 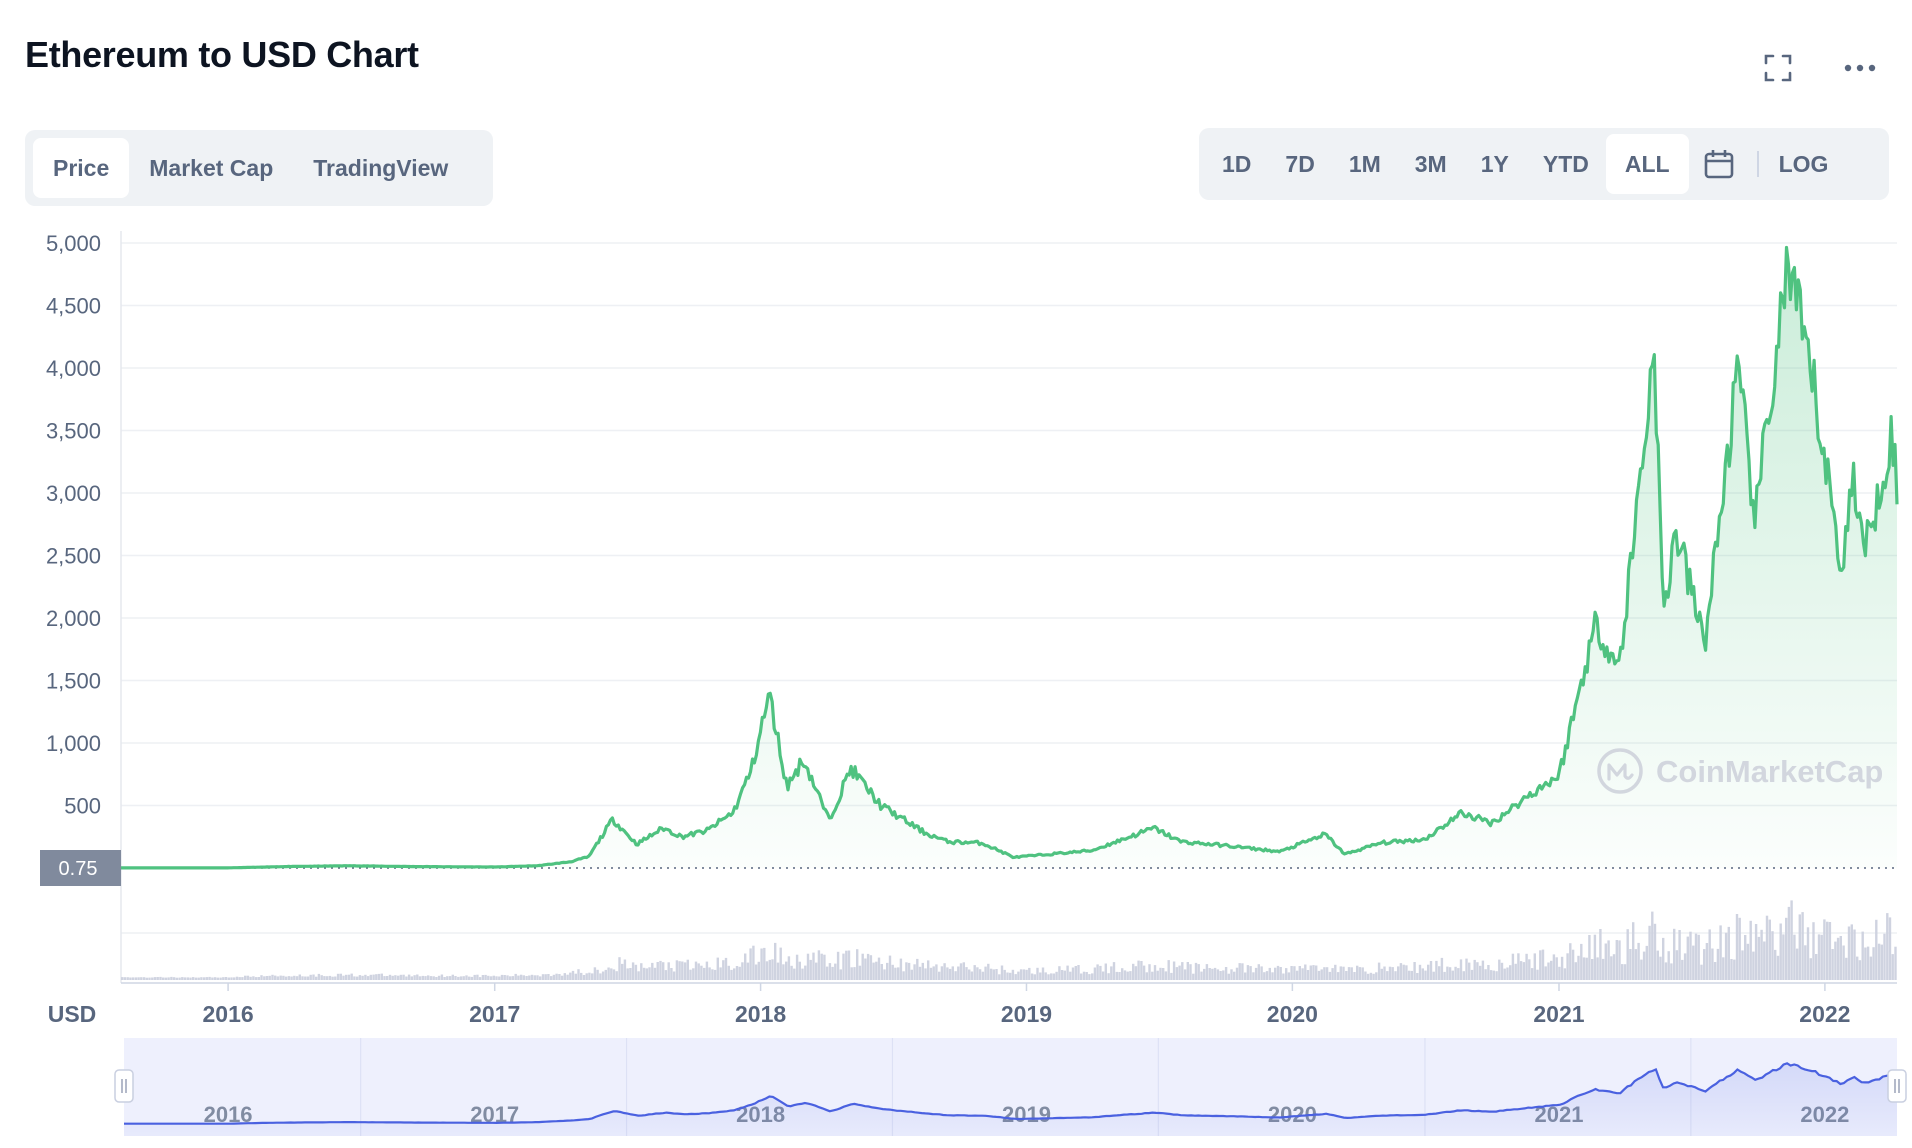 I want to click on chart-type-tabs: Price Market Cap TradingView, so click(x=259, y=168).